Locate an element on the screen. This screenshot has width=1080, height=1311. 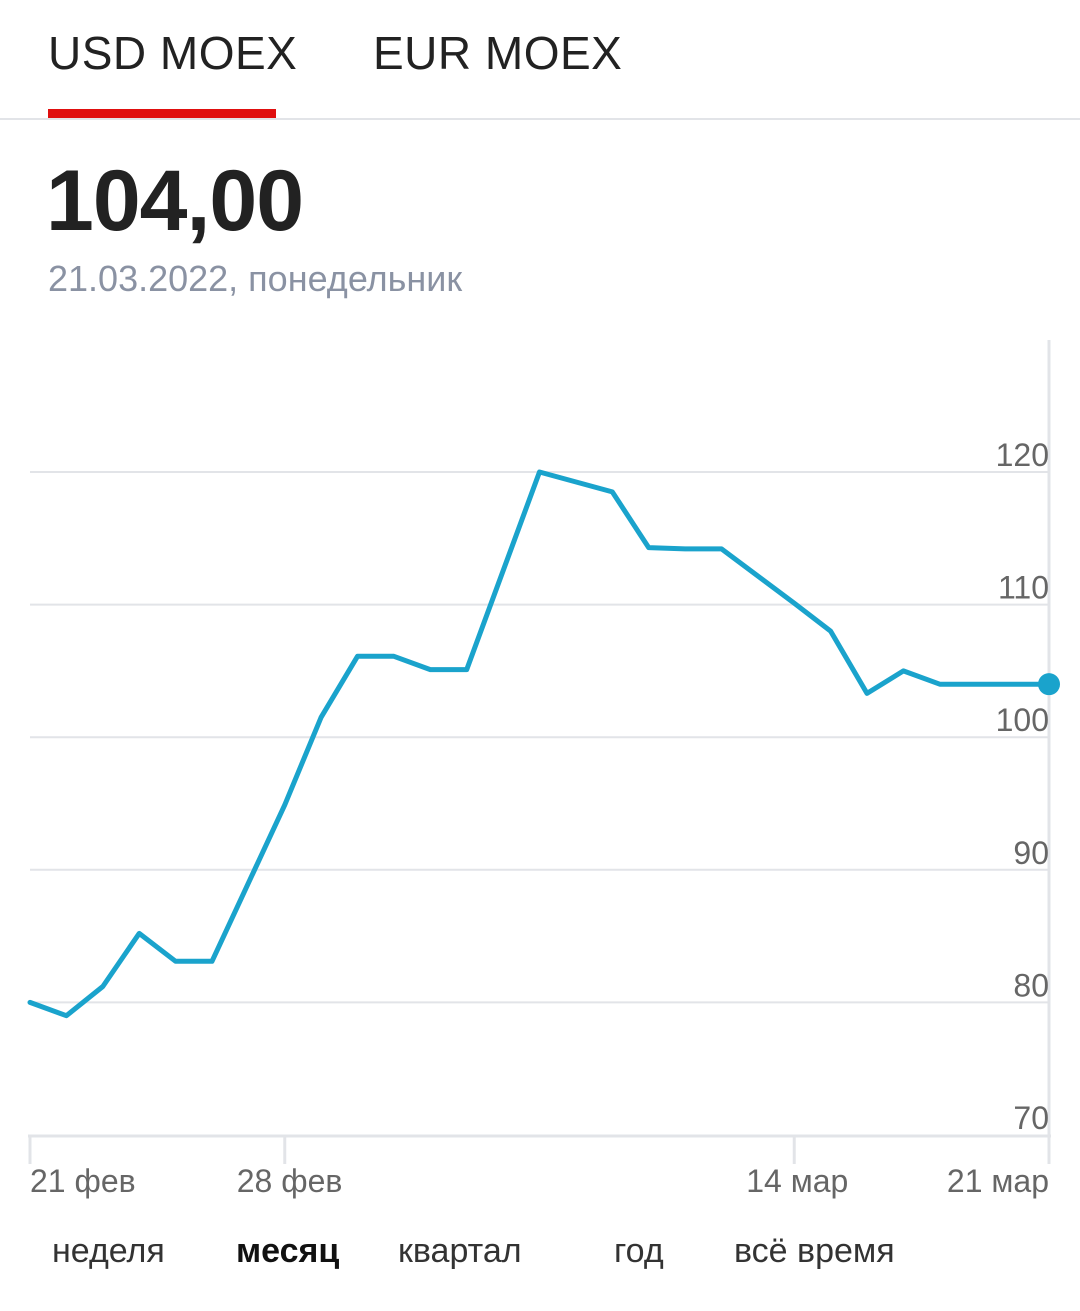
rate-date: 21.03.2022, понедельник is located at coordinates (255, 278).